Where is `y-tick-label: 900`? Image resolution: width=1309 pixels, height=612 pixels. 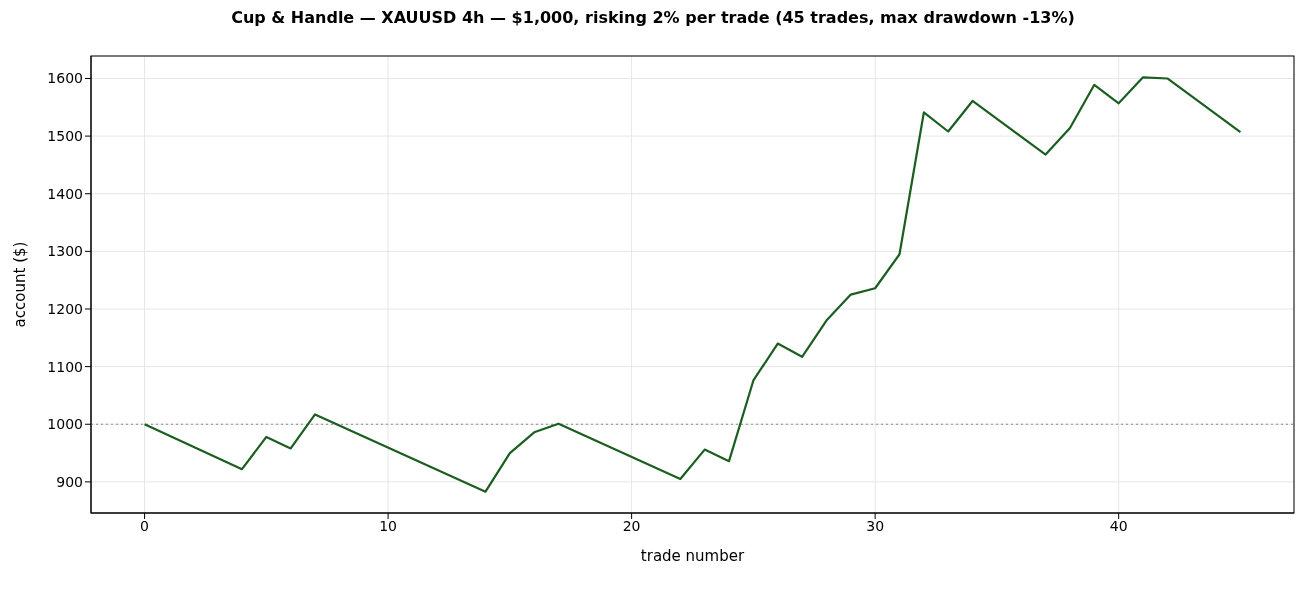 y-tick-label: 900 is located at coordinates (69, 481).